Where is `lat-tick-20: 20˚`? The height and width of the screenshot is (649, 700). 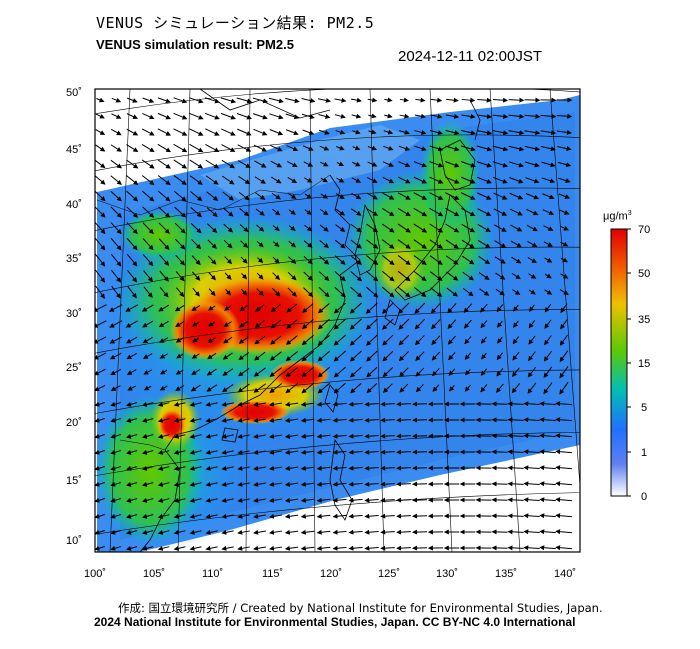 lat-tick-20: 20˚ is located at coordinates (74, 423).